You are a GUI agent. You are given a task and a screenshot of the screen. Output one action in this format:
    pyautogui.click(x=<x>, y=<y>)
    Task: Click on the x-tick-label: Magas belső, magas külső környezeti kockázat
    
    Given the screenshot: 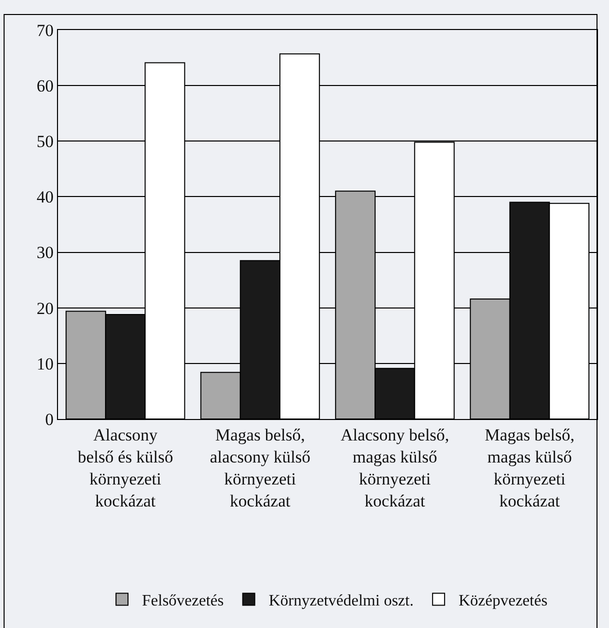 What is the action you would take?
    pyautogui.click(x=529, y=468)
    